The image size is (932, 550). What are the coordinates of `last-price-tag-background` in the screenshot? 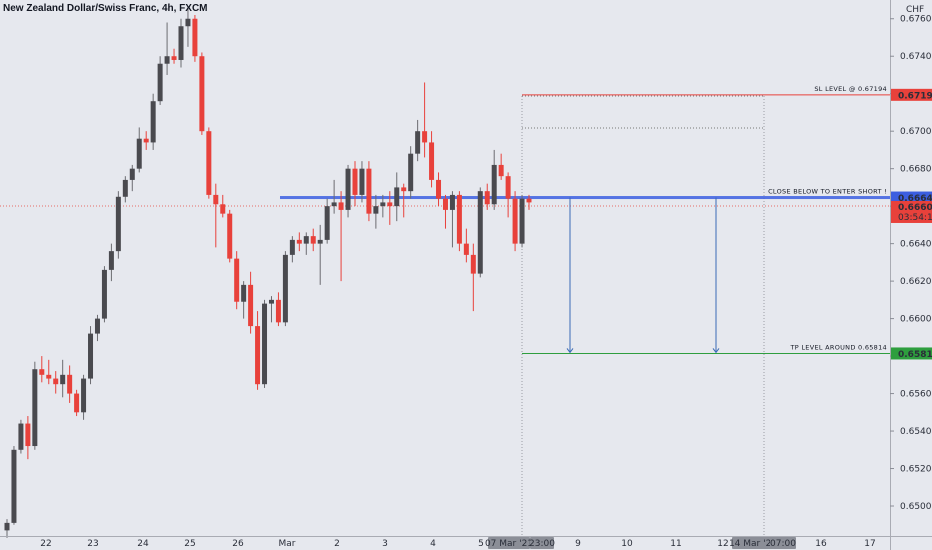 It's located at (911, 211).